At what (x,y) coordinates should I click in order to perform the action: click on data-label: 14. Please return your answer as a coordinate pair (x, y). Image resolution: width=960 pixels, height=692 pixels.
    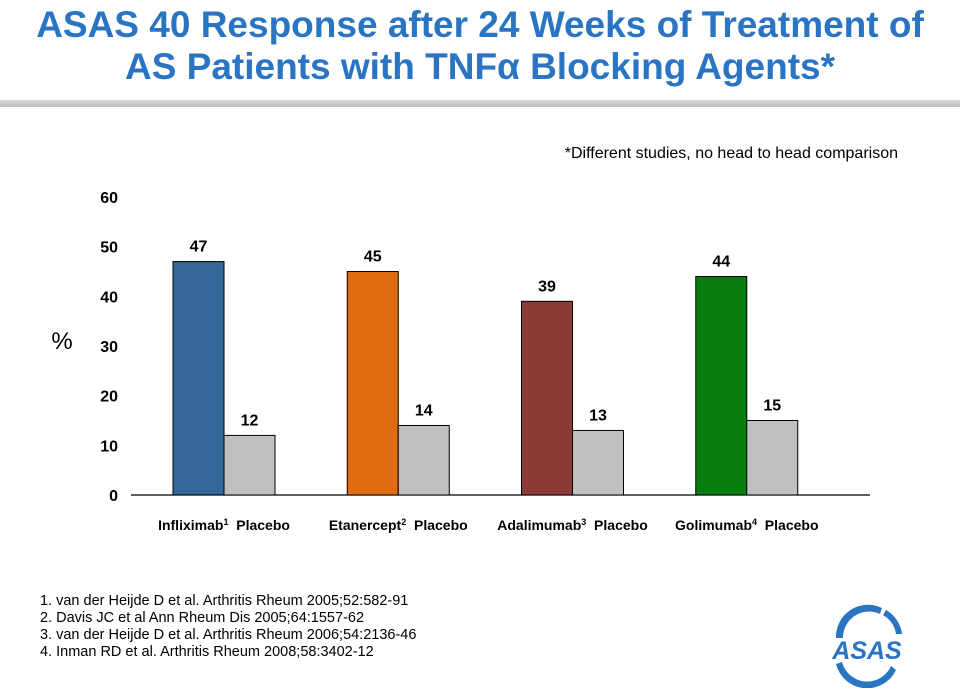
    Looking at the image, I should click on (424, 410).